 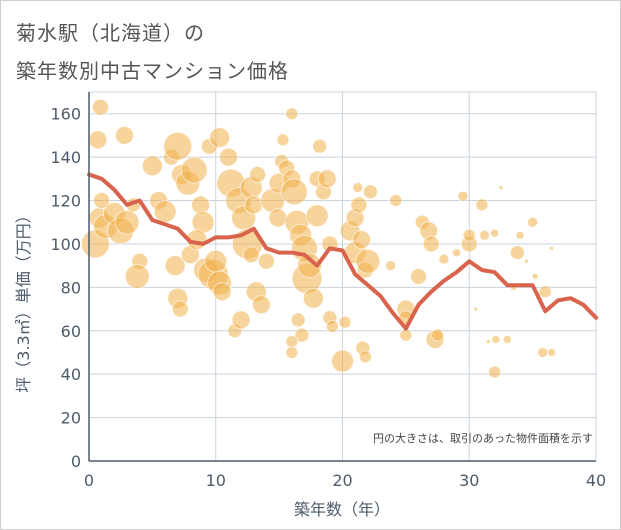 What do you see at coordinates (65, 157) in the screenshot?
I see `y-tick-label: 140` at bounding box center [65, 157].